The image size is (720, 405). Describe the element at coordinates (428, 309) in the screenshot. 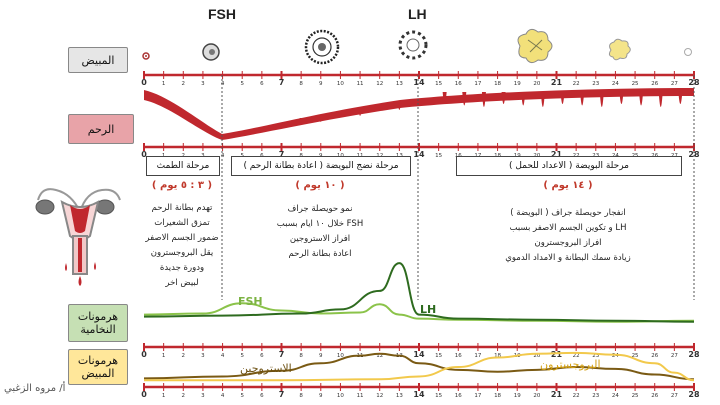

I see `lh-curve-label: LH` at that location.